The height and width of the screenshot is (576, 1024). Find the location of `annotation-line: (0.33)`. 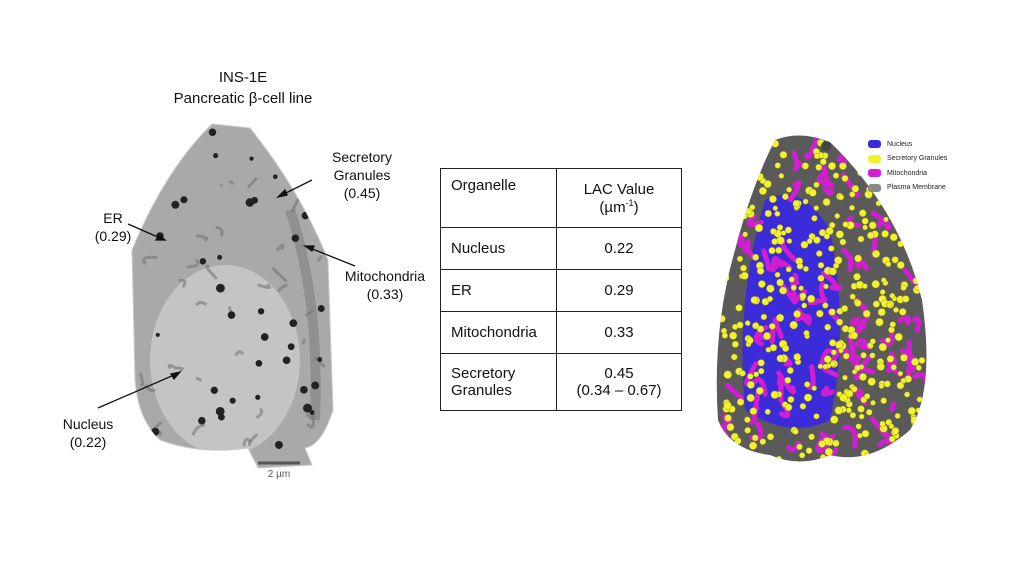

annotation-line: (0.33) is located at coordinates (385, 294).